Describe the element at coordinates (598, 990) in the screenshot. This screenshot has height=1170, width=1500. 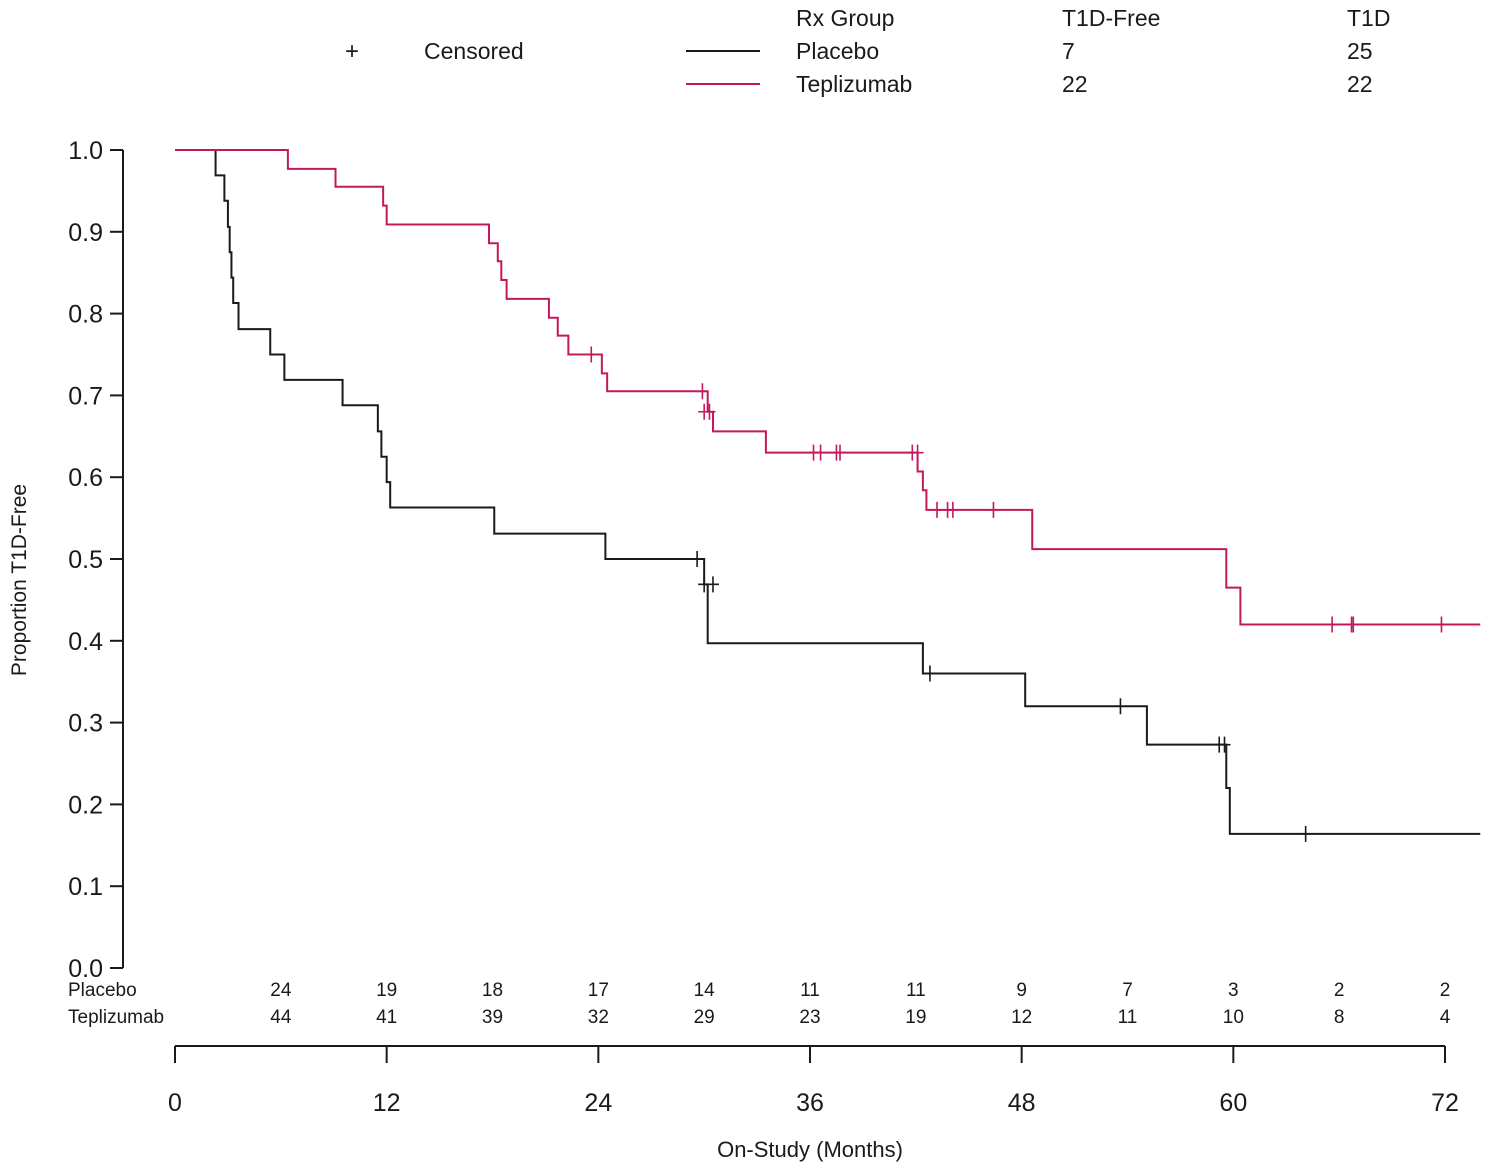
I see `risk-value-placebo: 17` at that location.